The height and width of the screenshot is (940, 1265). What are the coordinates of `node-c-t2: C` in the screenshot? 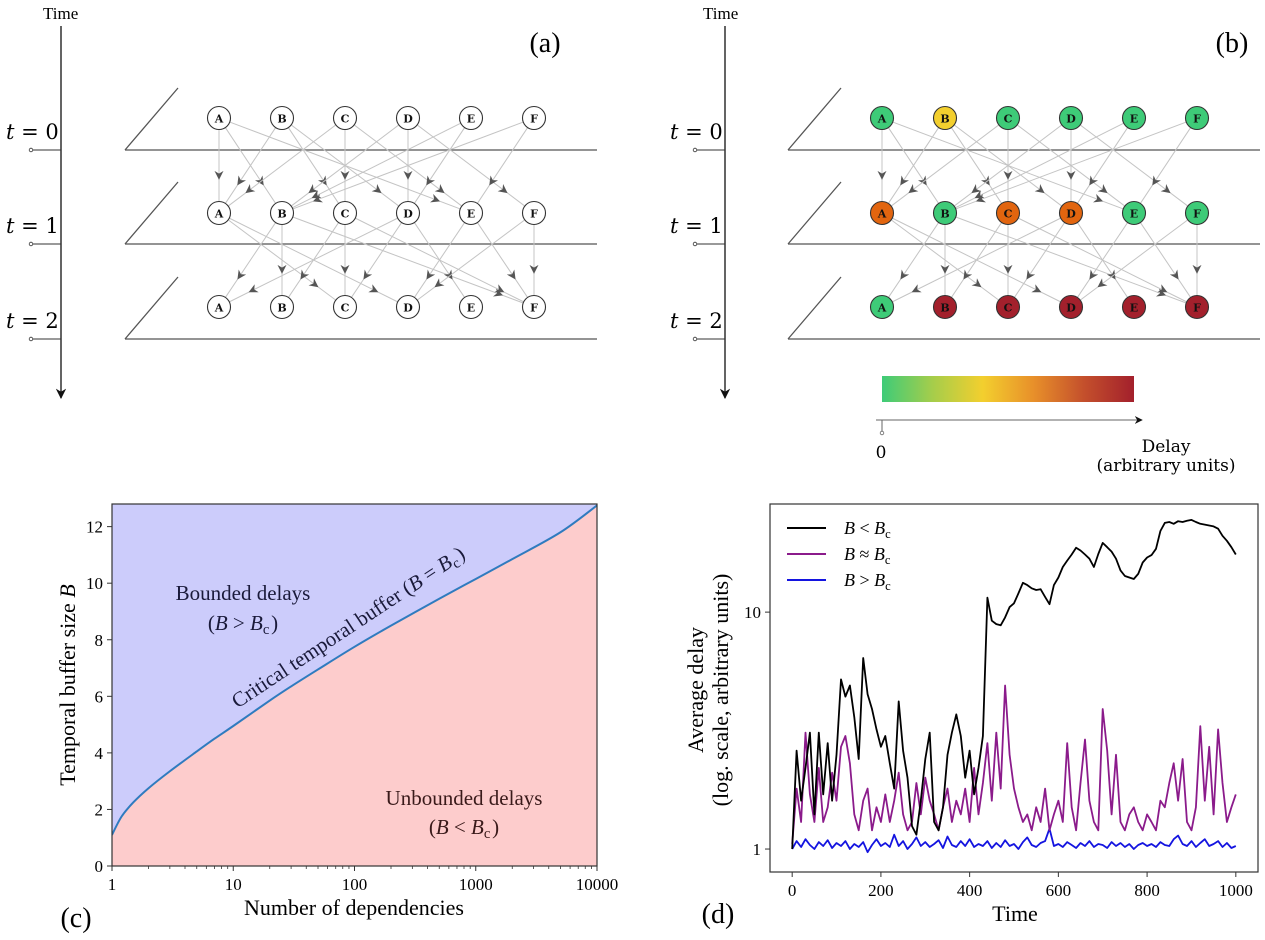 It's located at (345, 307).